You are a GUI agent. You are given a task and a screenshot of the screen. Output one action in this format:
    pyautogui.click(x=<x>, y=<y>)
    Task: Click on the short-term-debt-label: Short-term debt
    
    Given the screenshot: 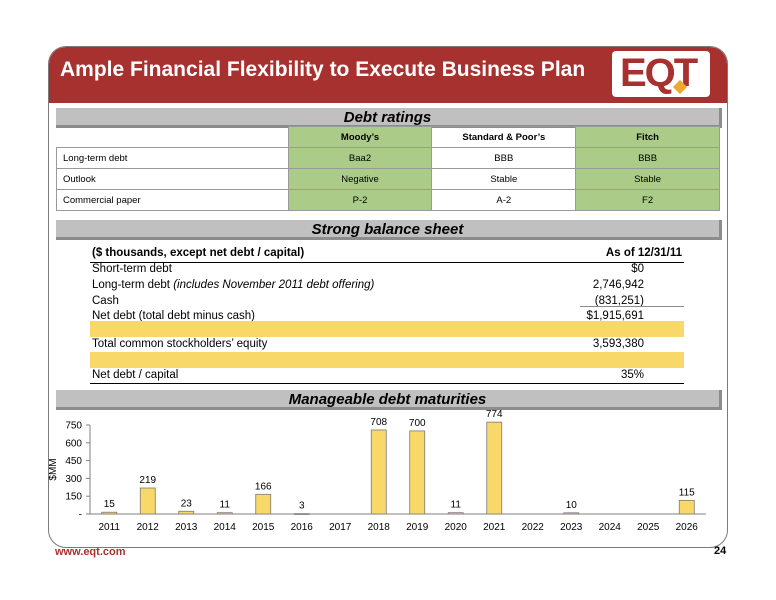 What is the action you would take?
    pyautogui.click(x=132, y=269)
    